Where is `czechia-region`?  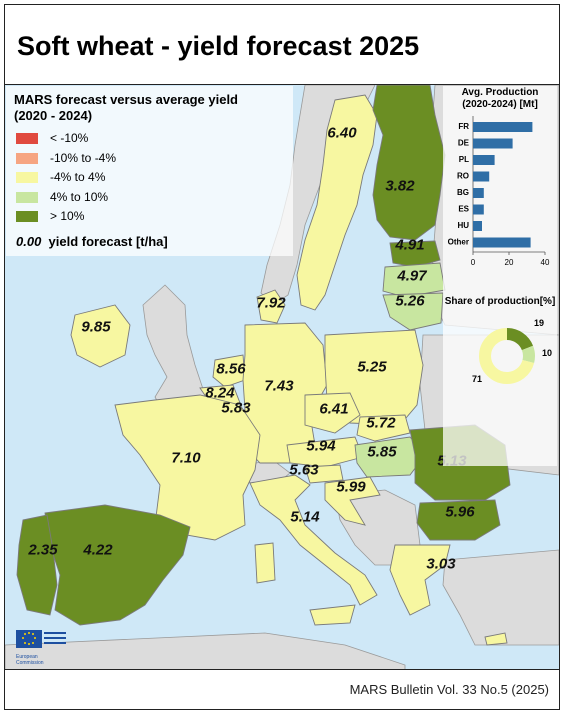
czechia-region is located at coordinates (332, 413).